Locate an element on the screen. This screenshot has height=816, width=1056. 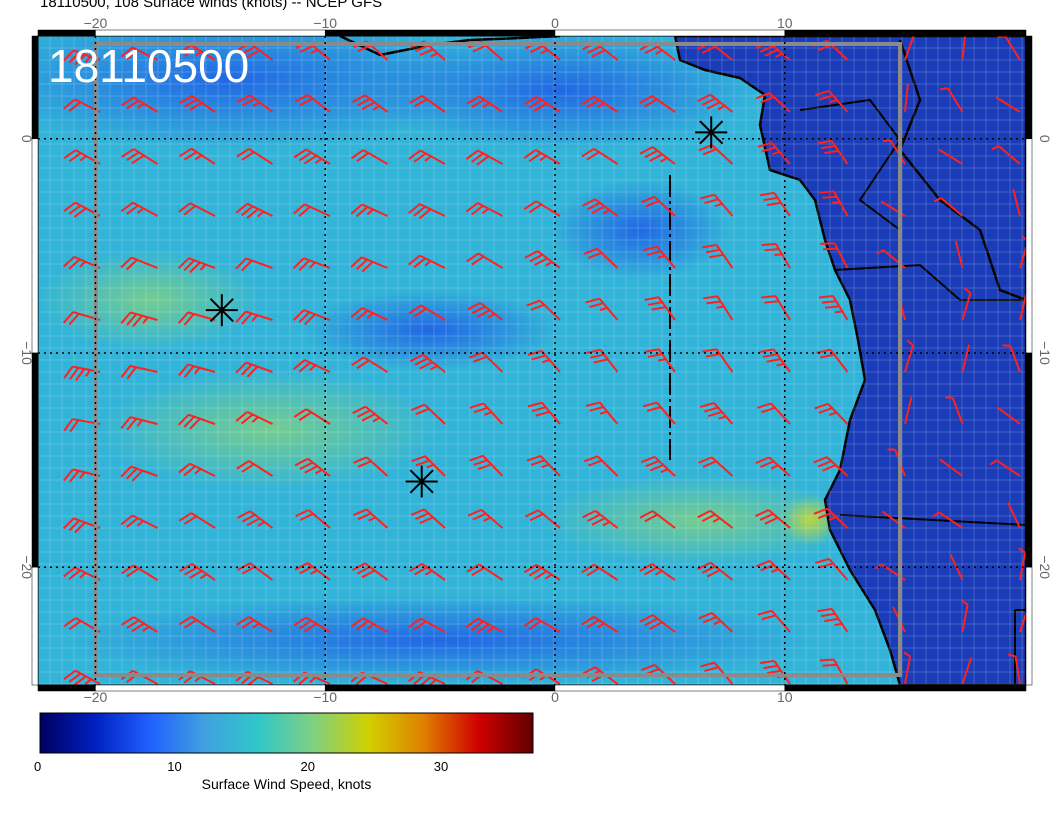
colorbar-tick-label: 20 is located at coordinates (307, 766).